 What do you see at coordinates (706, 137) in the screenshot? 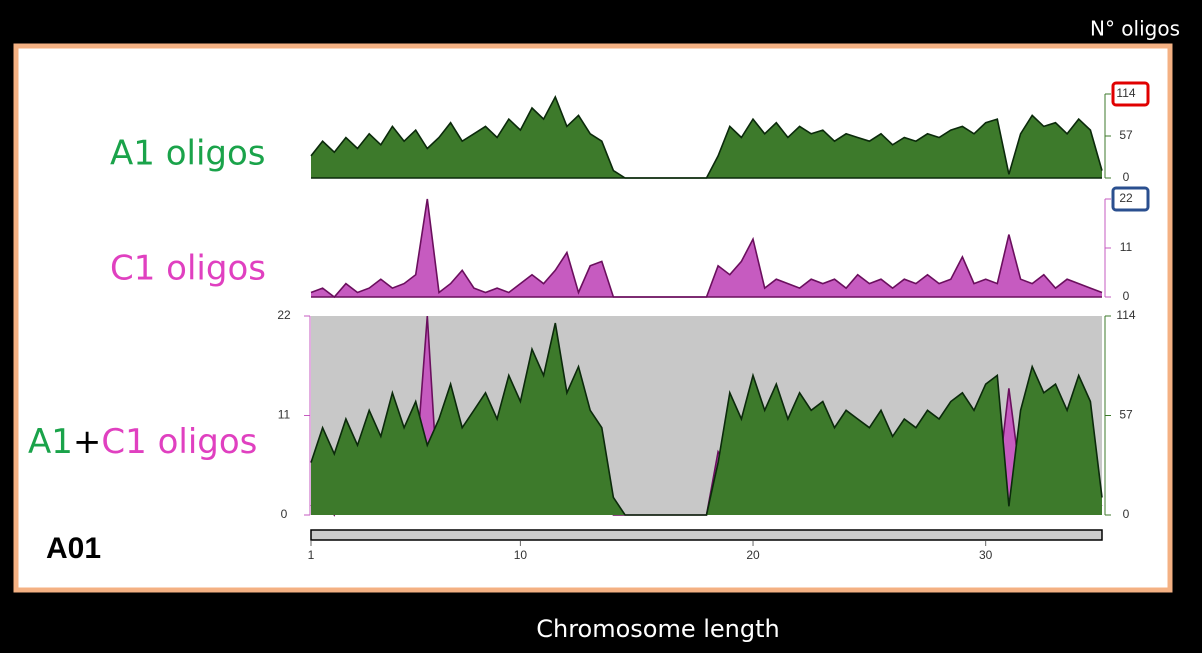
I see `area-fill` at bounding box center [706, 137].